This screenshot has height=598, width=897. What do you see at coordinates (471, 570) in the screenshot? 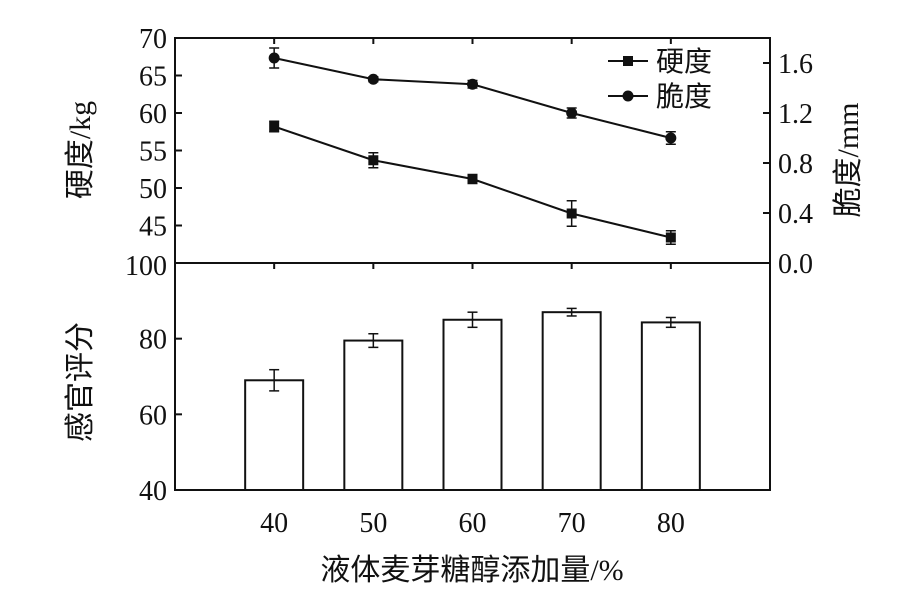
I see `x-axis-label: 液体麦芽糖醇添加量/%` at bounding box center [471, 570].